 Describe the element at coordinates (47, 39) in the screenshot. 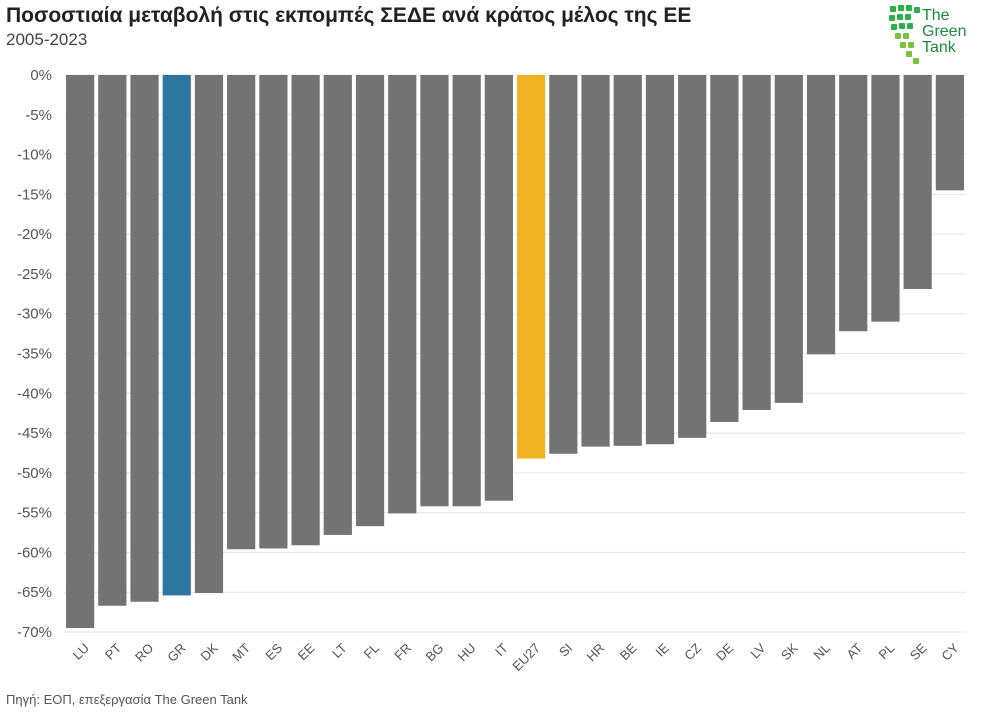

I see `chart-subtitle: 2005-2023` at that location.